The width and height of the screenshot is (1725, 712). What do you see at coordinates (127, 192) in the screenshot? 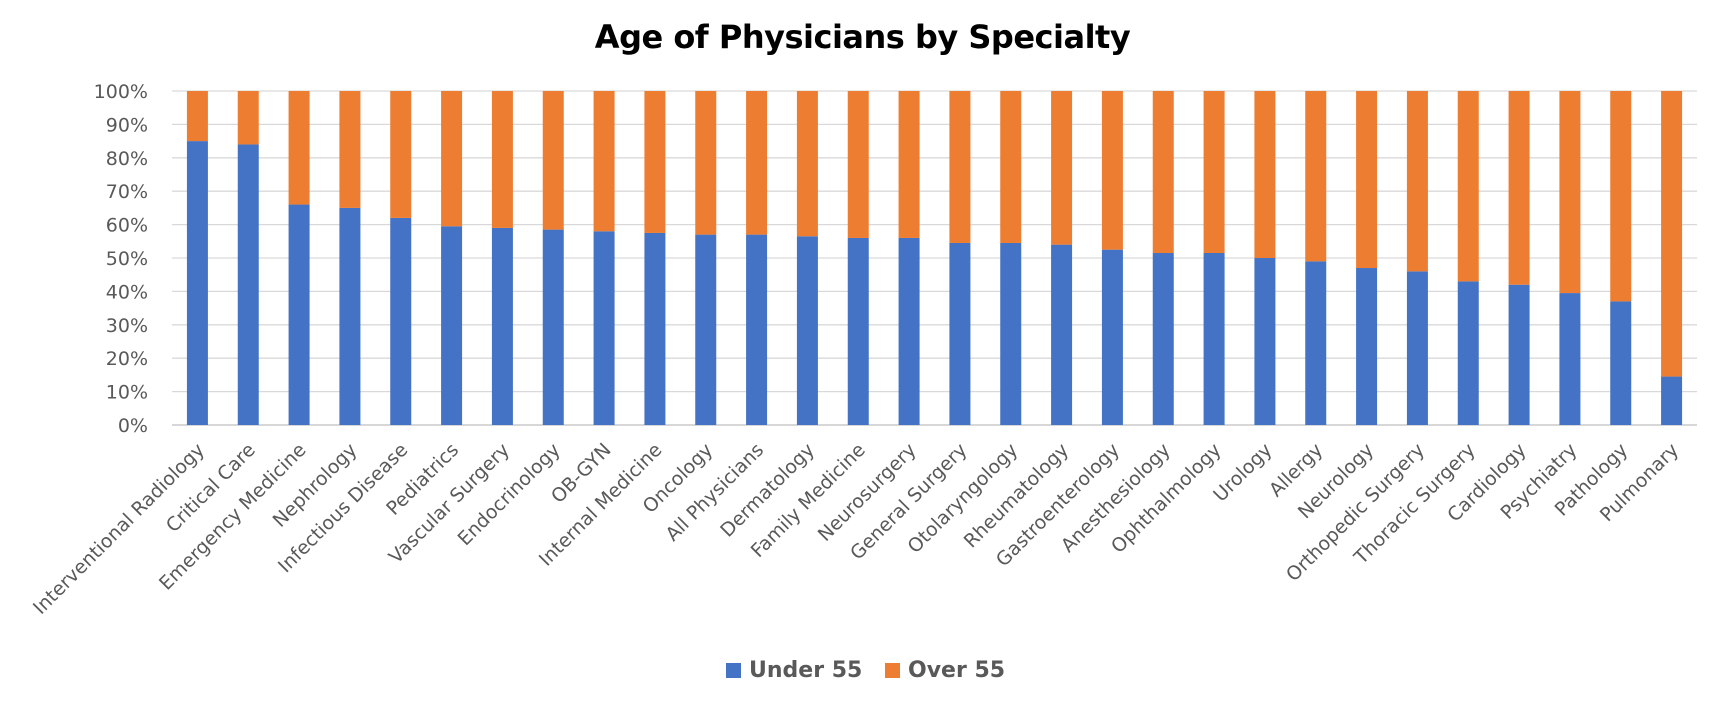
I see `y-tick-label: 70%` at bounding box center [127, 192].